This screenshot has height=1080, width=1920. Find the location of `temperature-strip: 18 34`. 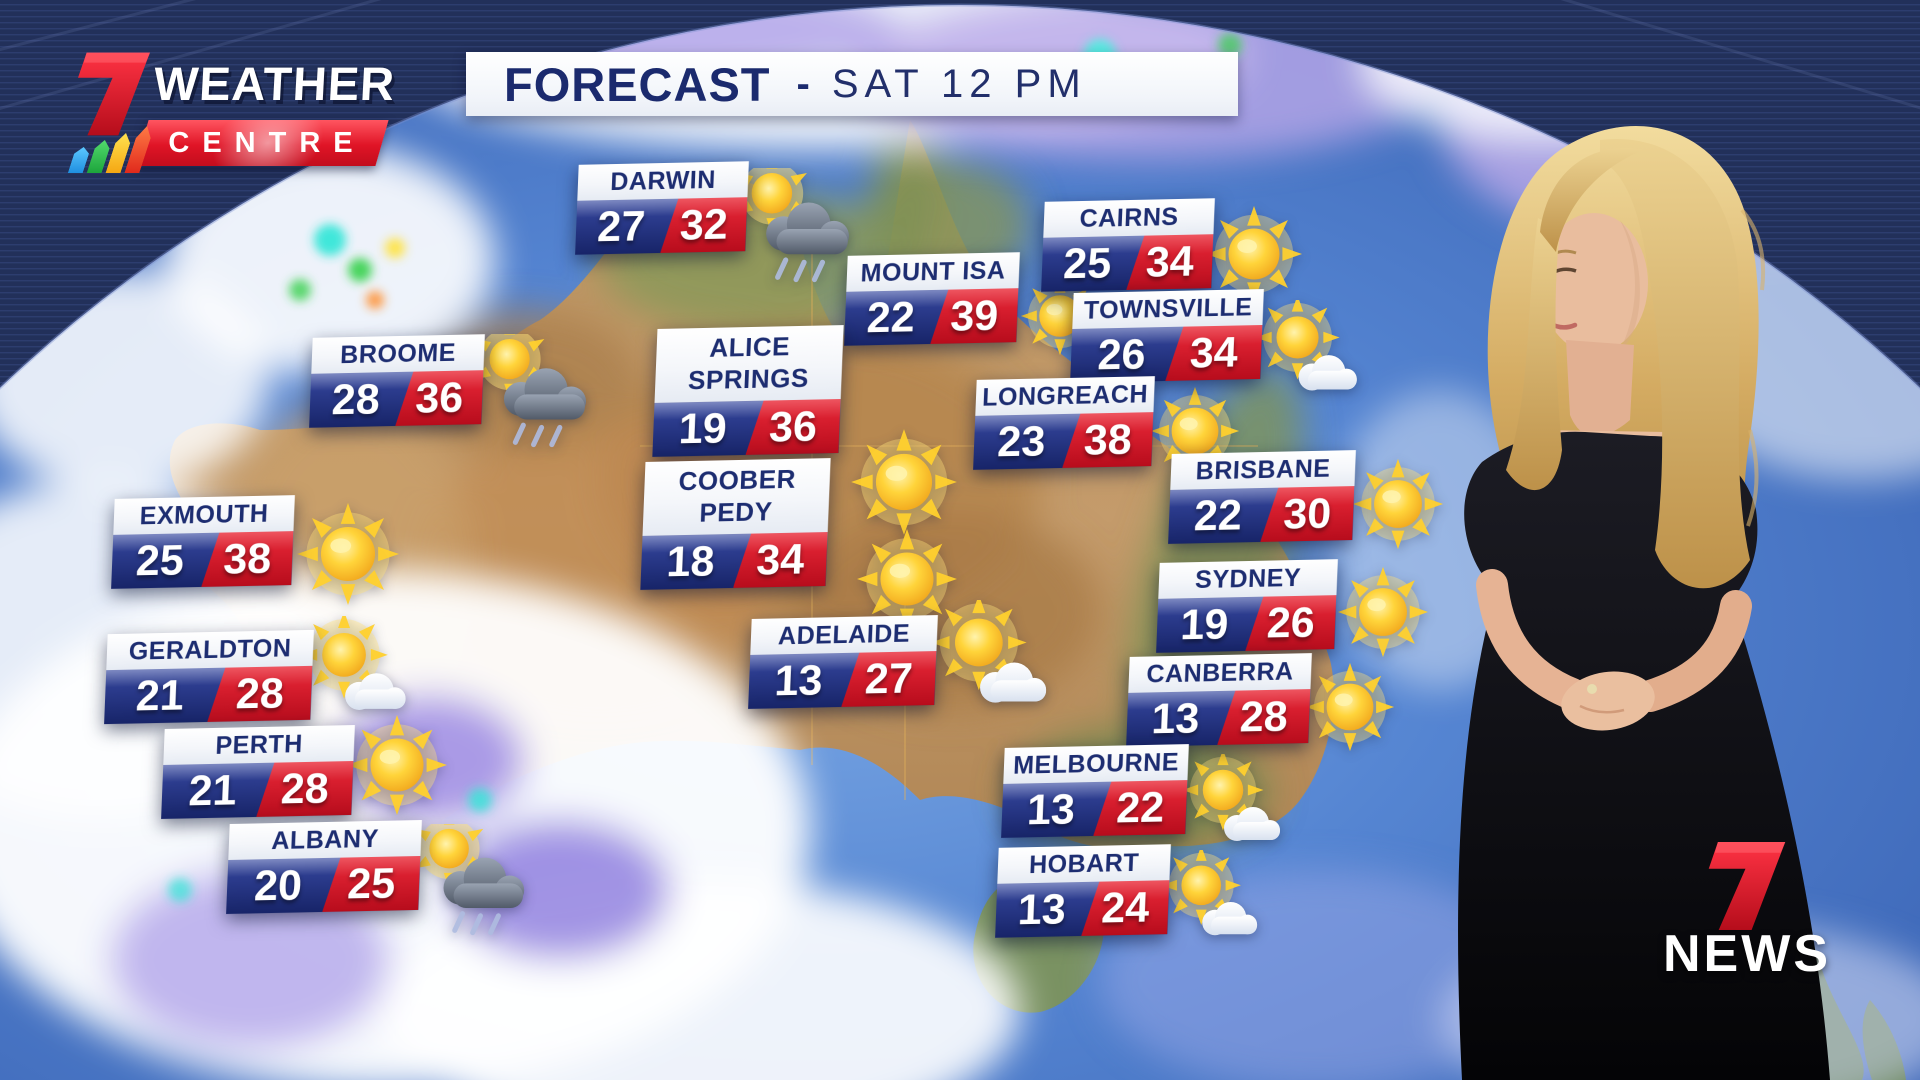

temperature-strip: 18 34 is located at coordinates (734, 561).